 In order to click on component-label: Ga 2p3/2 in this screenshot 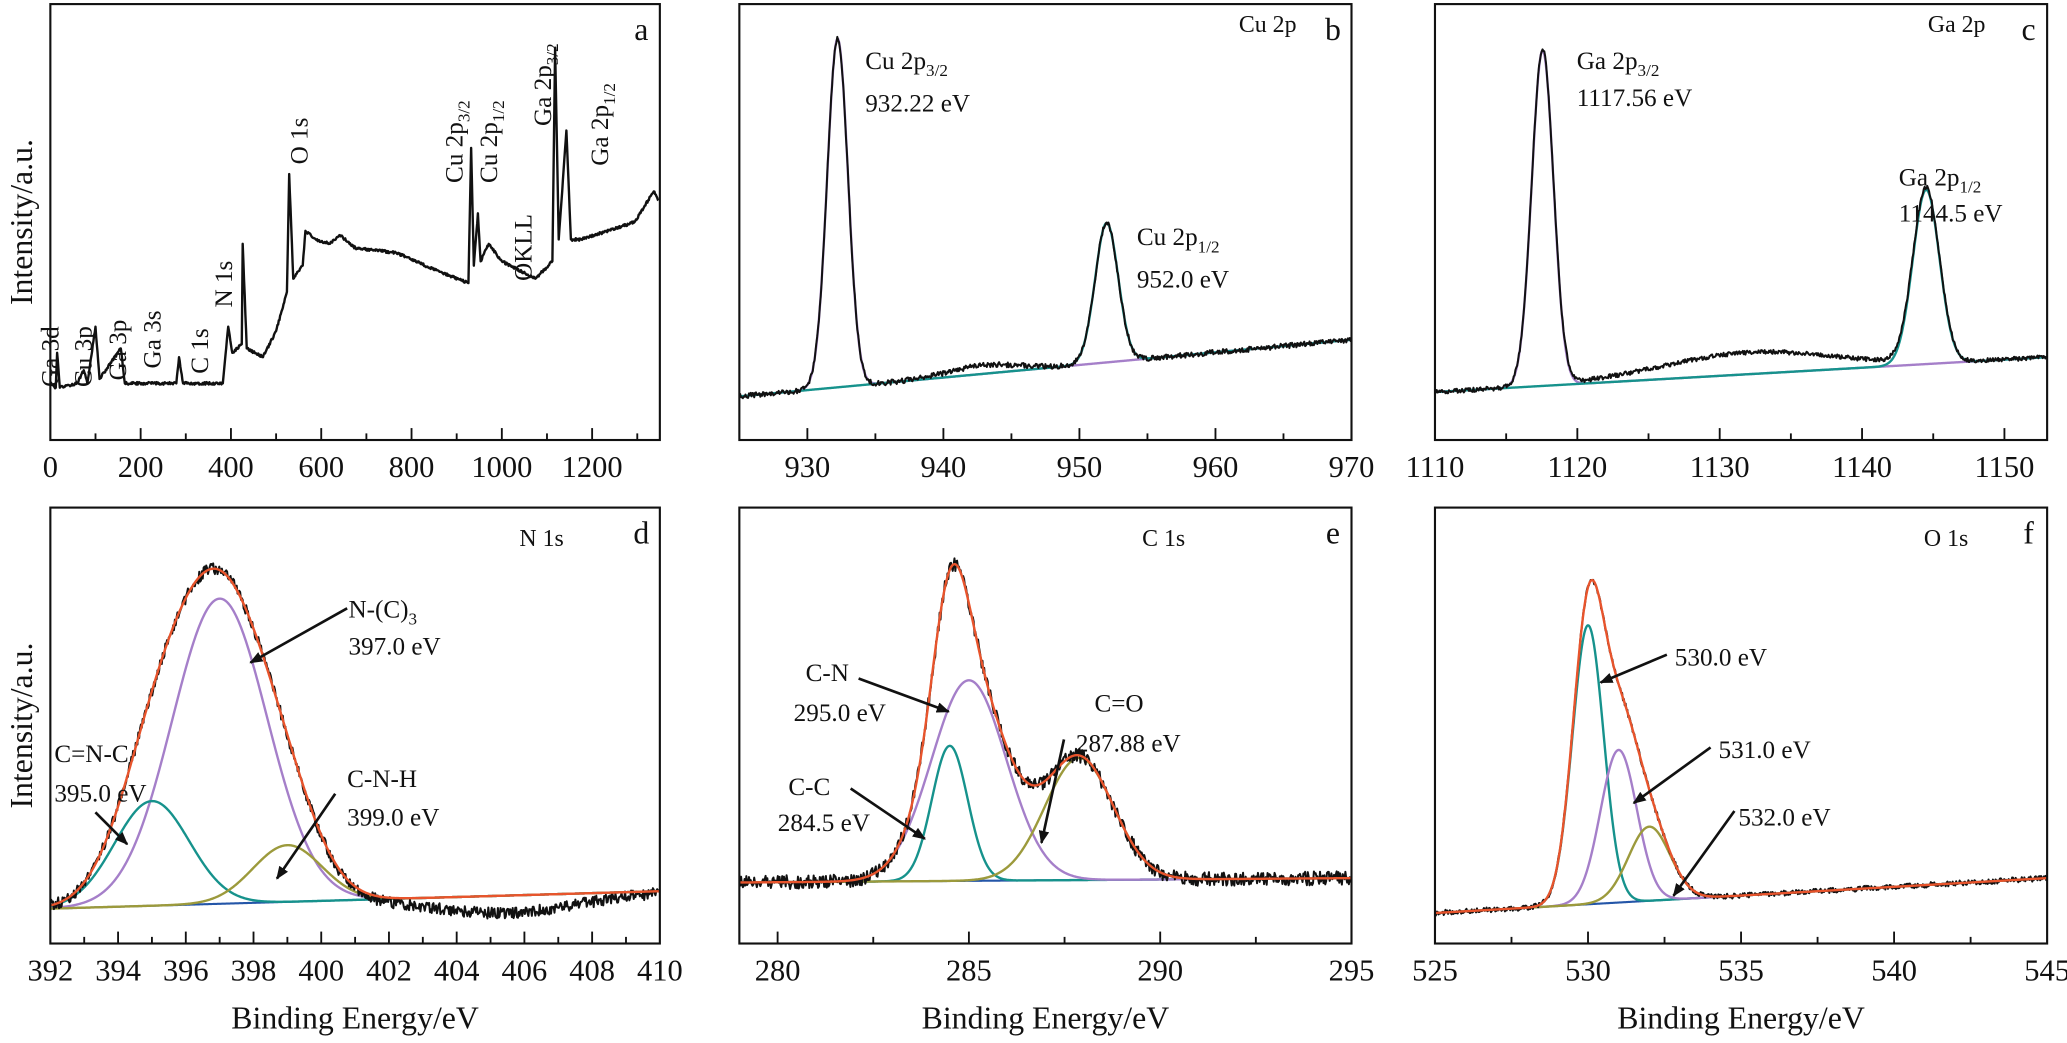, I will do `click(1618, 64)`.